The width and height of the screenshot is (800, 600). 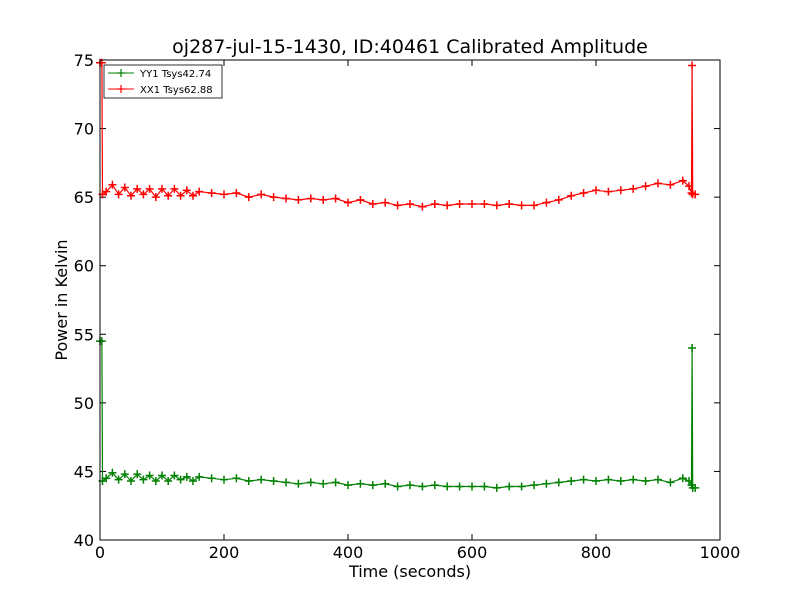 I want to click on x-tick-label: 400, so click(x=348, y=552).